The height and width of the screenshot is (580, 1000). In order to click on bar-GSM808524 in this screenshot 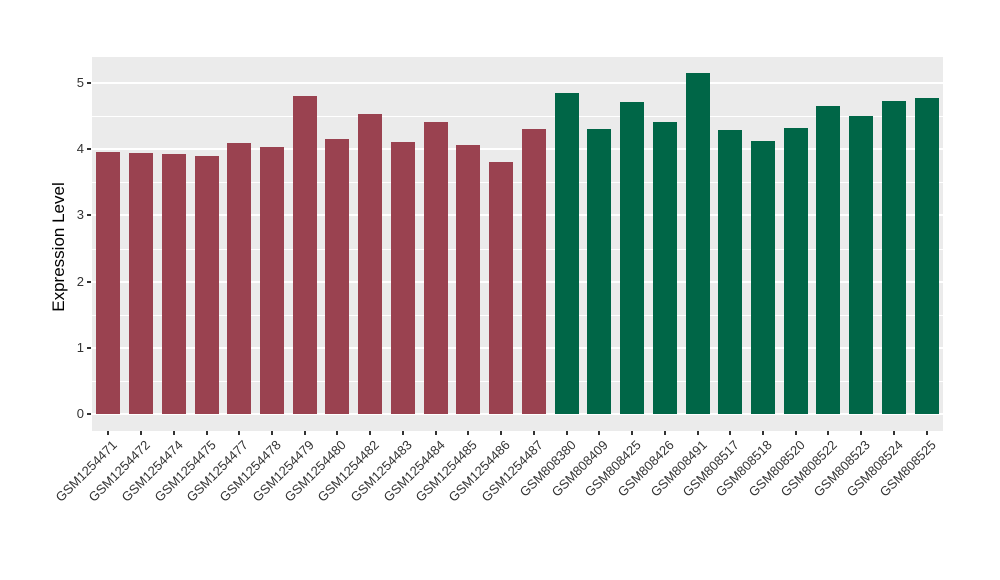, I will do `click(893, 257)`.